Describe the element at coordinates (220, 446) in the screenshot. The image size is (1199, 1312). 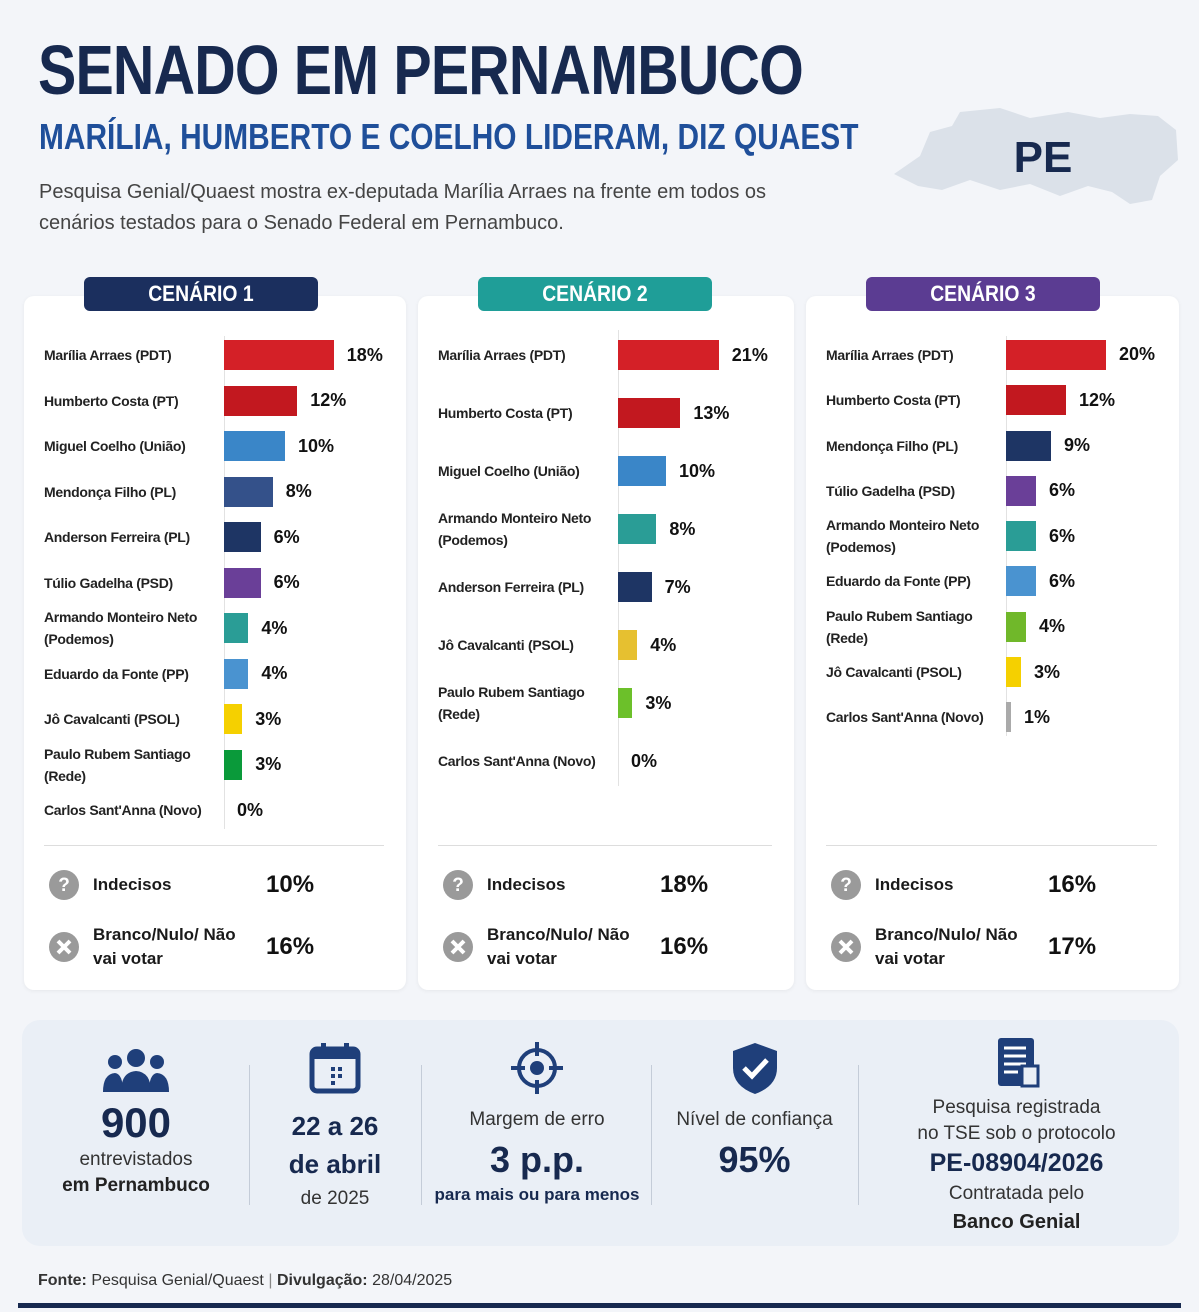
I see `bar-row: Miguel Coelho (União) 10%` at that location.